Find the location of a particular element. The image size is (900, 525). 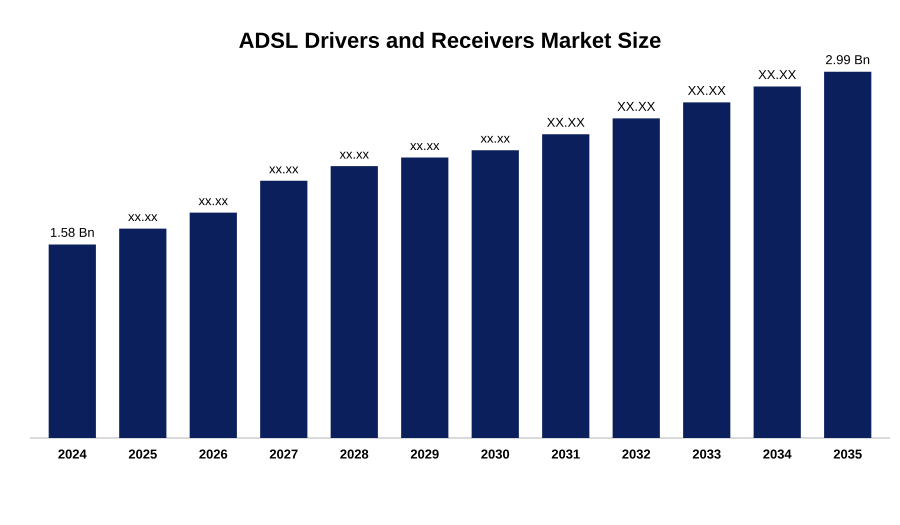

chart-title: ADSL Drivers and Receivers Market Size is located at coordinates (450, 40).